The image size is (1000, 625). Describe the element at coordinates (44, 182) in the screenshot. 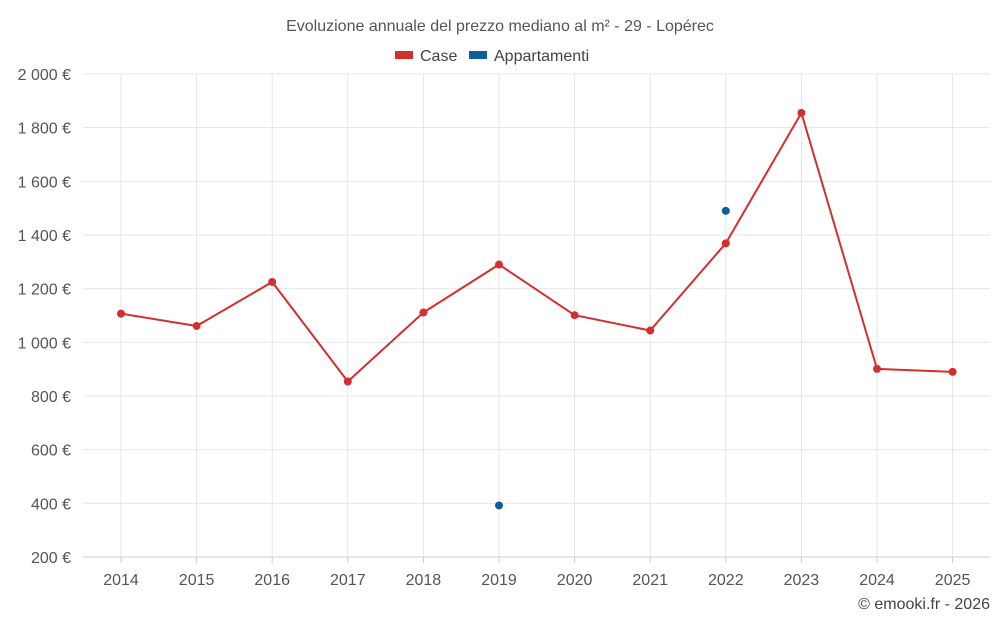

I see `y-tick-label-1600: 1 600 €` at that location.